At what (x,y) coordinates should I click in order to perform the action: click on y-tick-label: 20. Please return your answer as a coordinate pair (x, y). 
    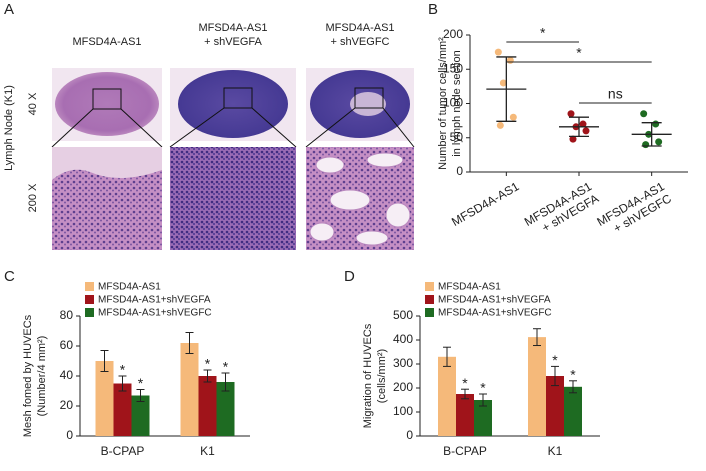
    Looking at the image, I should click on (67, 405).